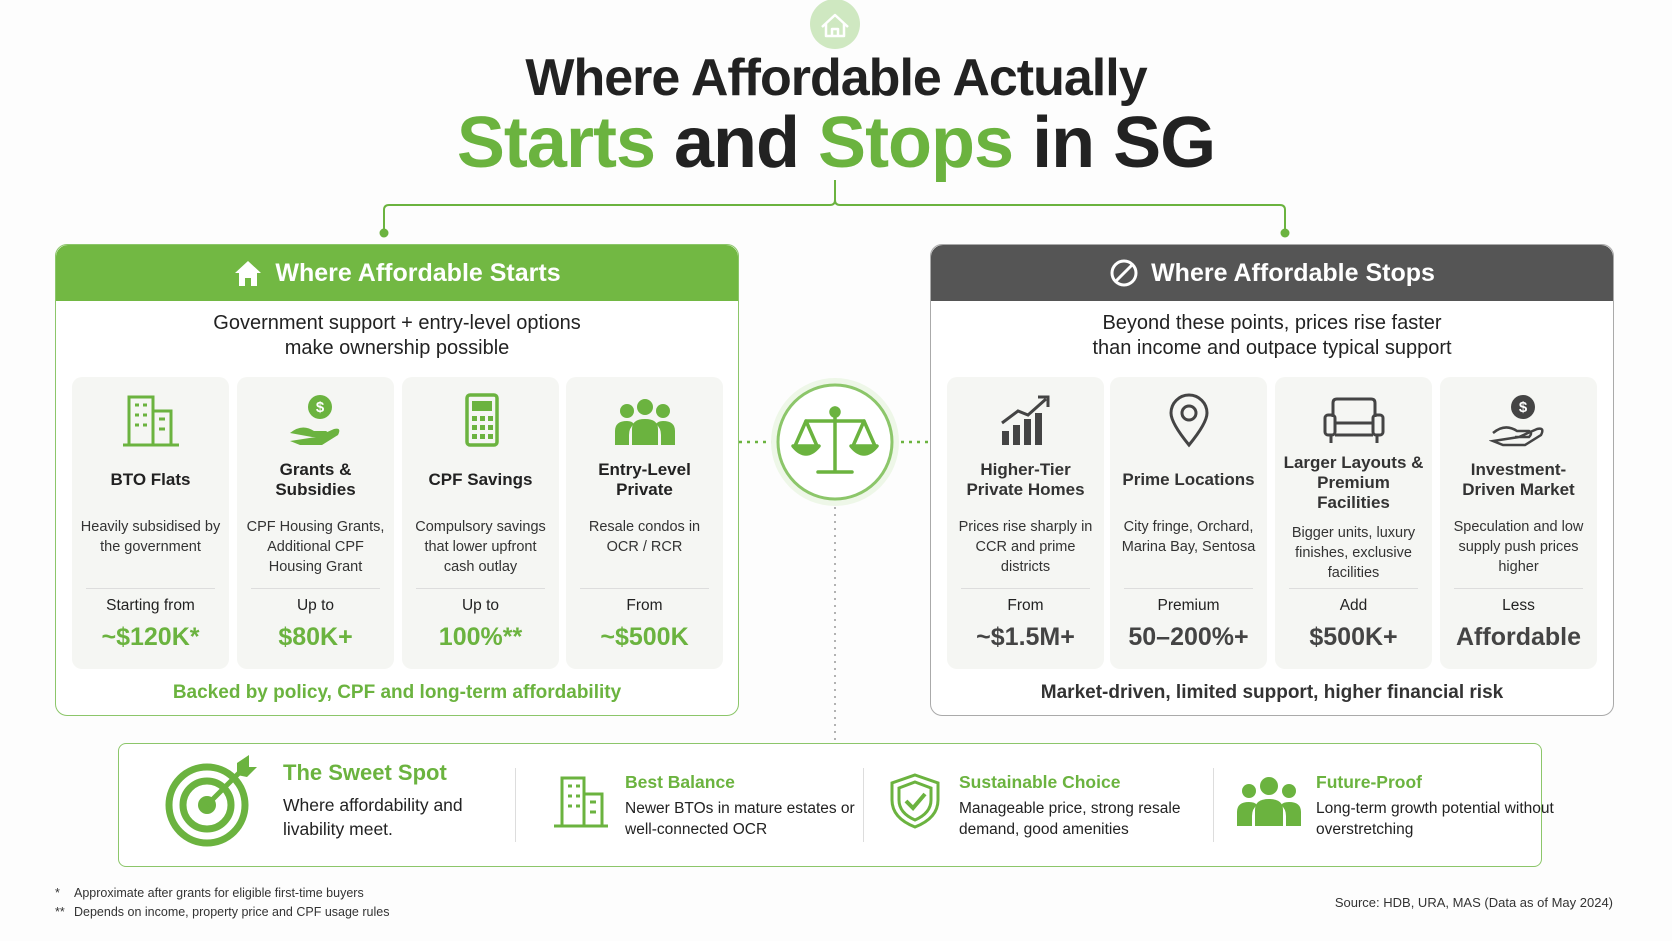  Describe the element at coordinates (1124, 143) in the screenshot. I see `title-word: in SG` at that location.